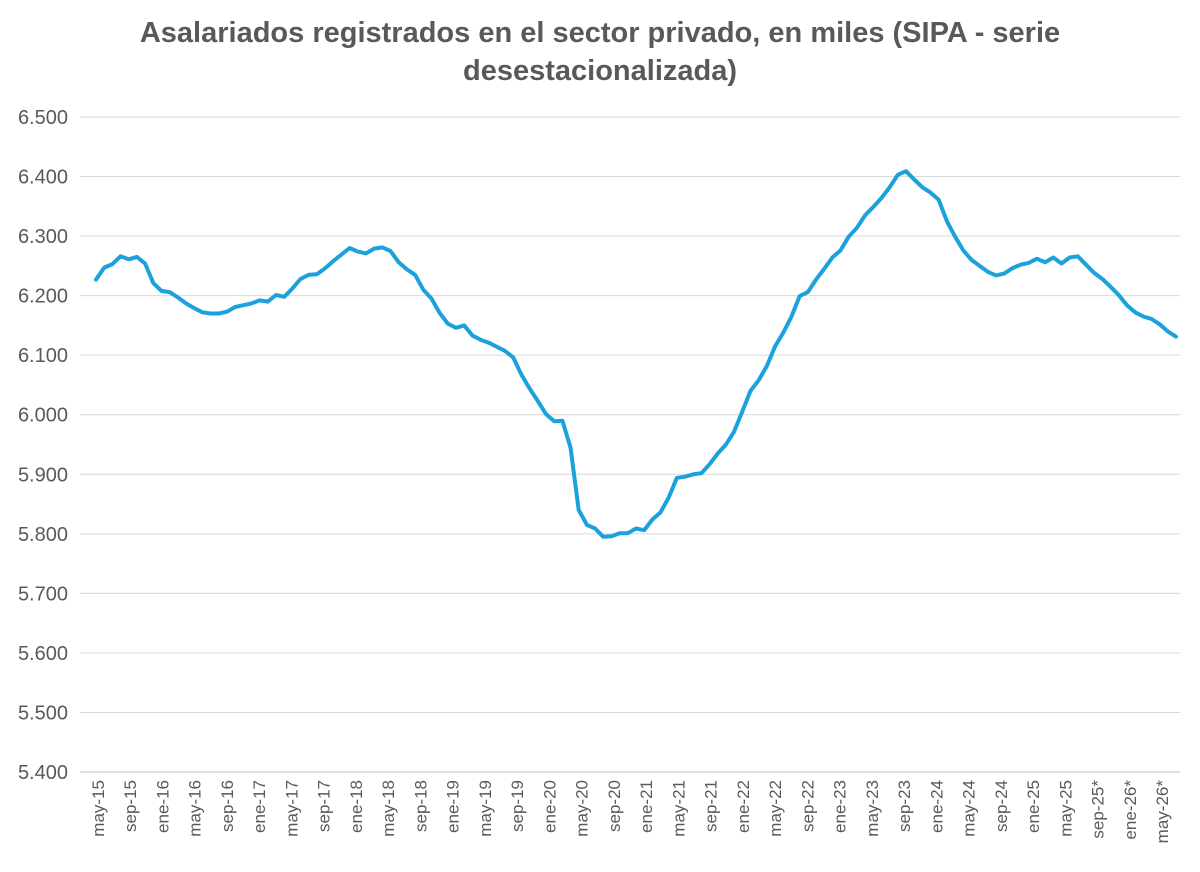 This screenshot has height=872, width=1200. Describe the element at coordinates (259, 806) in the screenshot. I see `x-tick-label: ene-17` at that location.